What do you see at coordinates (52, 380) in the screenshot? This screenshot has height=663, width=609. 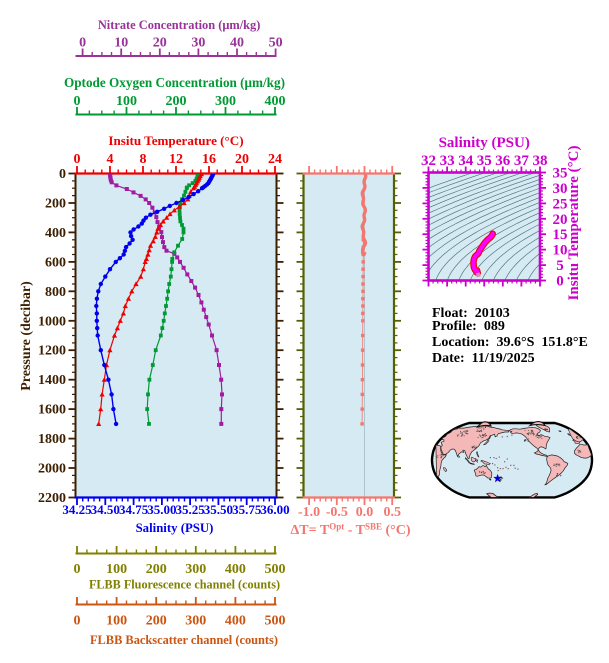 I see `svg-text: 1400` at bounding box center [52, 380].